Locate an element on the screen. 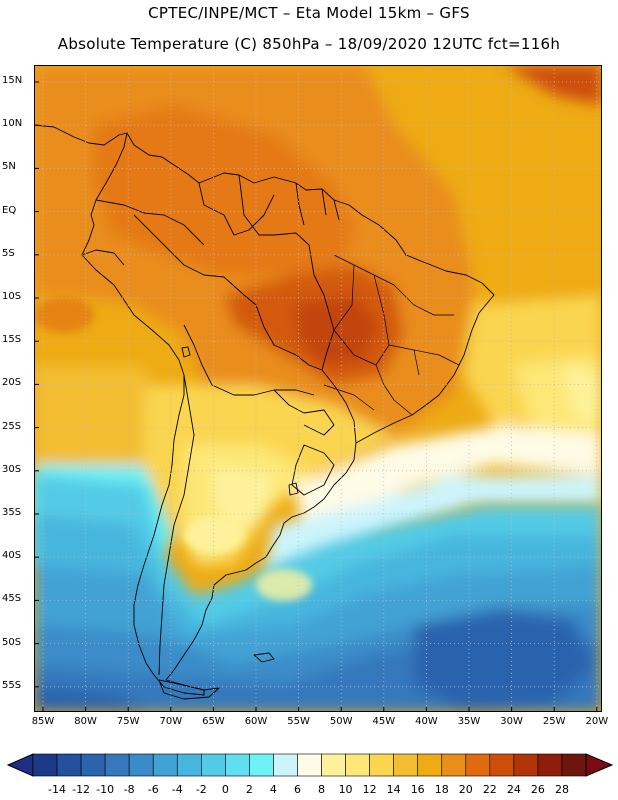 The height and width of the screenshot is (800, 618). lon-label-60w: 60W is located at coordinates (256, 721).